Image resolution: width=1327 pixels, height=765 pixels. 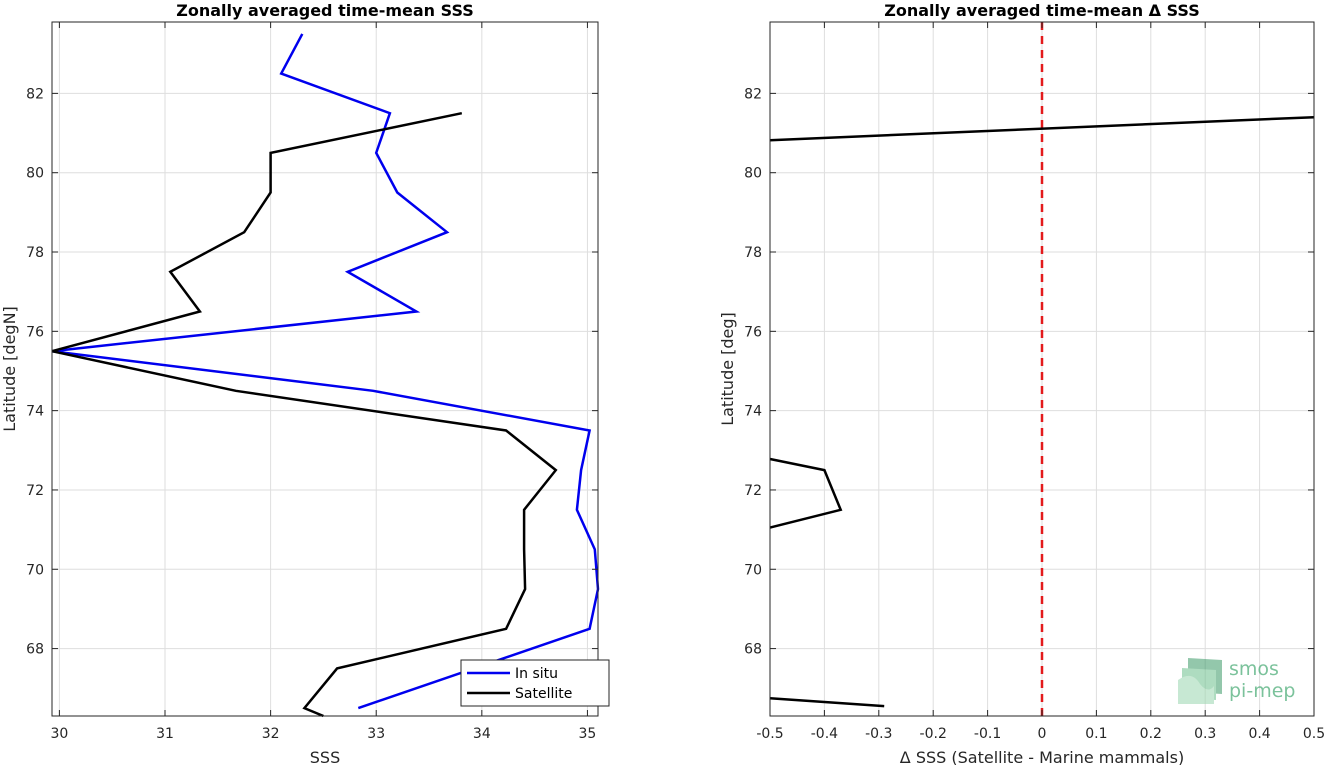 What do you see at coordinates (1151, 734) in the screenshot?
I see `x-tick-label: 0.2` at bounding box center [1151, 734].